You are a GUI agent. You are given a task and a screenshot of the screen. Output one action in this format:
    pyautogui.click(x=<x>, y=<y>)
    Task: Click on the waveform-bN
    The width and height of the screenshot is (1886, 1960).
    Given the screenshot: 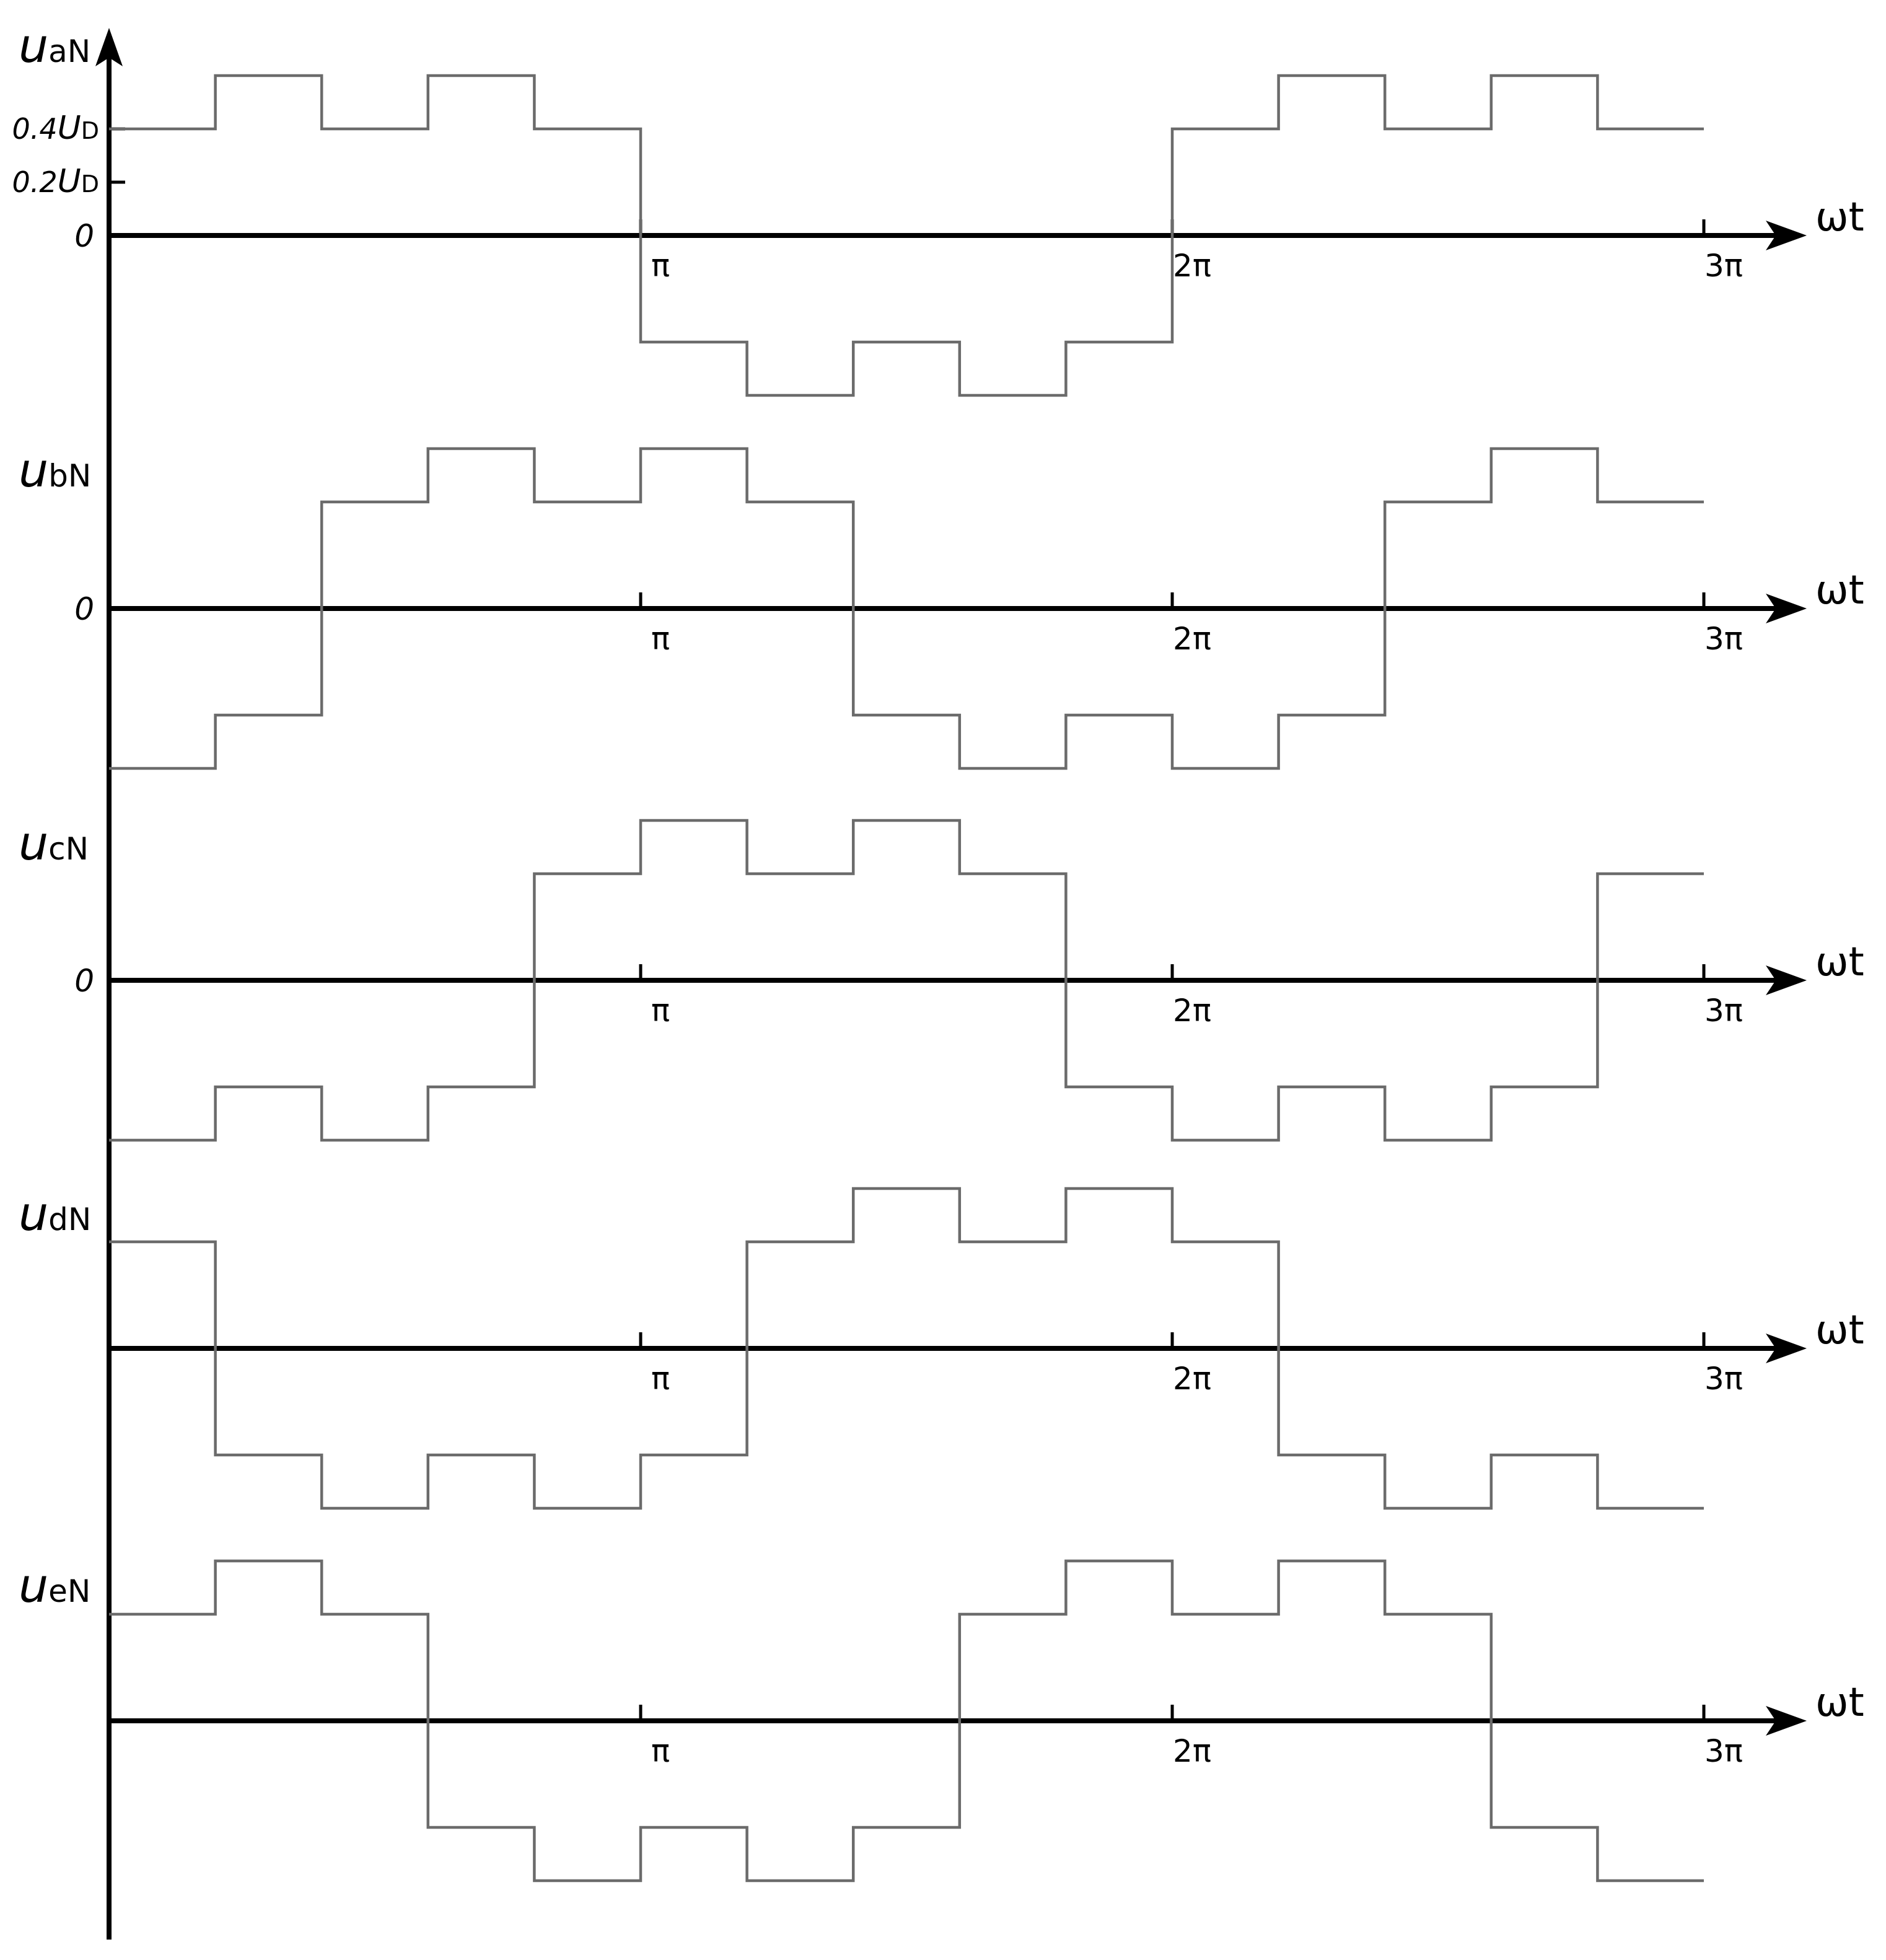 What is the action you would take?
    pyautogui.click(x=907, y=608)
    